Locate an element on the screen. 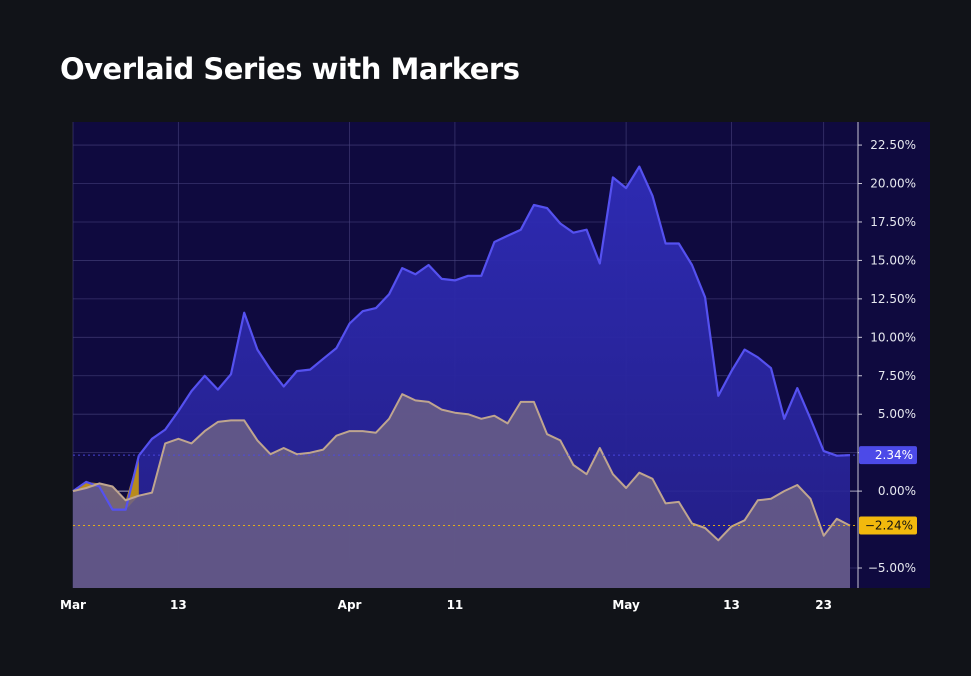  series-b-last-badge-label: −2.24% is located at coordinates (889, 526).